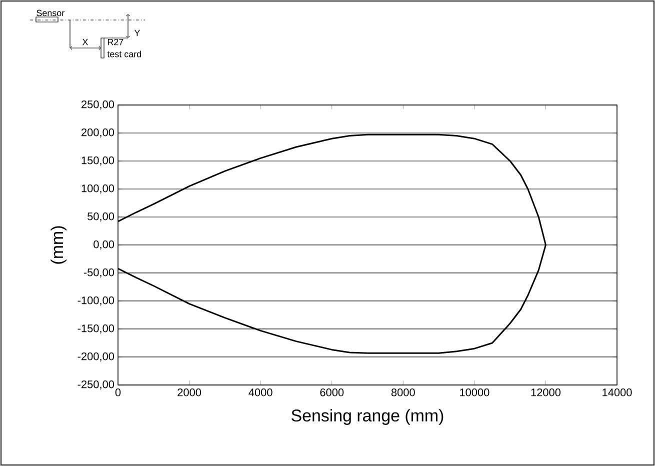 The width and height of the screenshot is (655, 466). Describe the element at coordinates (332, 392) in the screenshot. I see `x-tick-label: 6000` at that location.